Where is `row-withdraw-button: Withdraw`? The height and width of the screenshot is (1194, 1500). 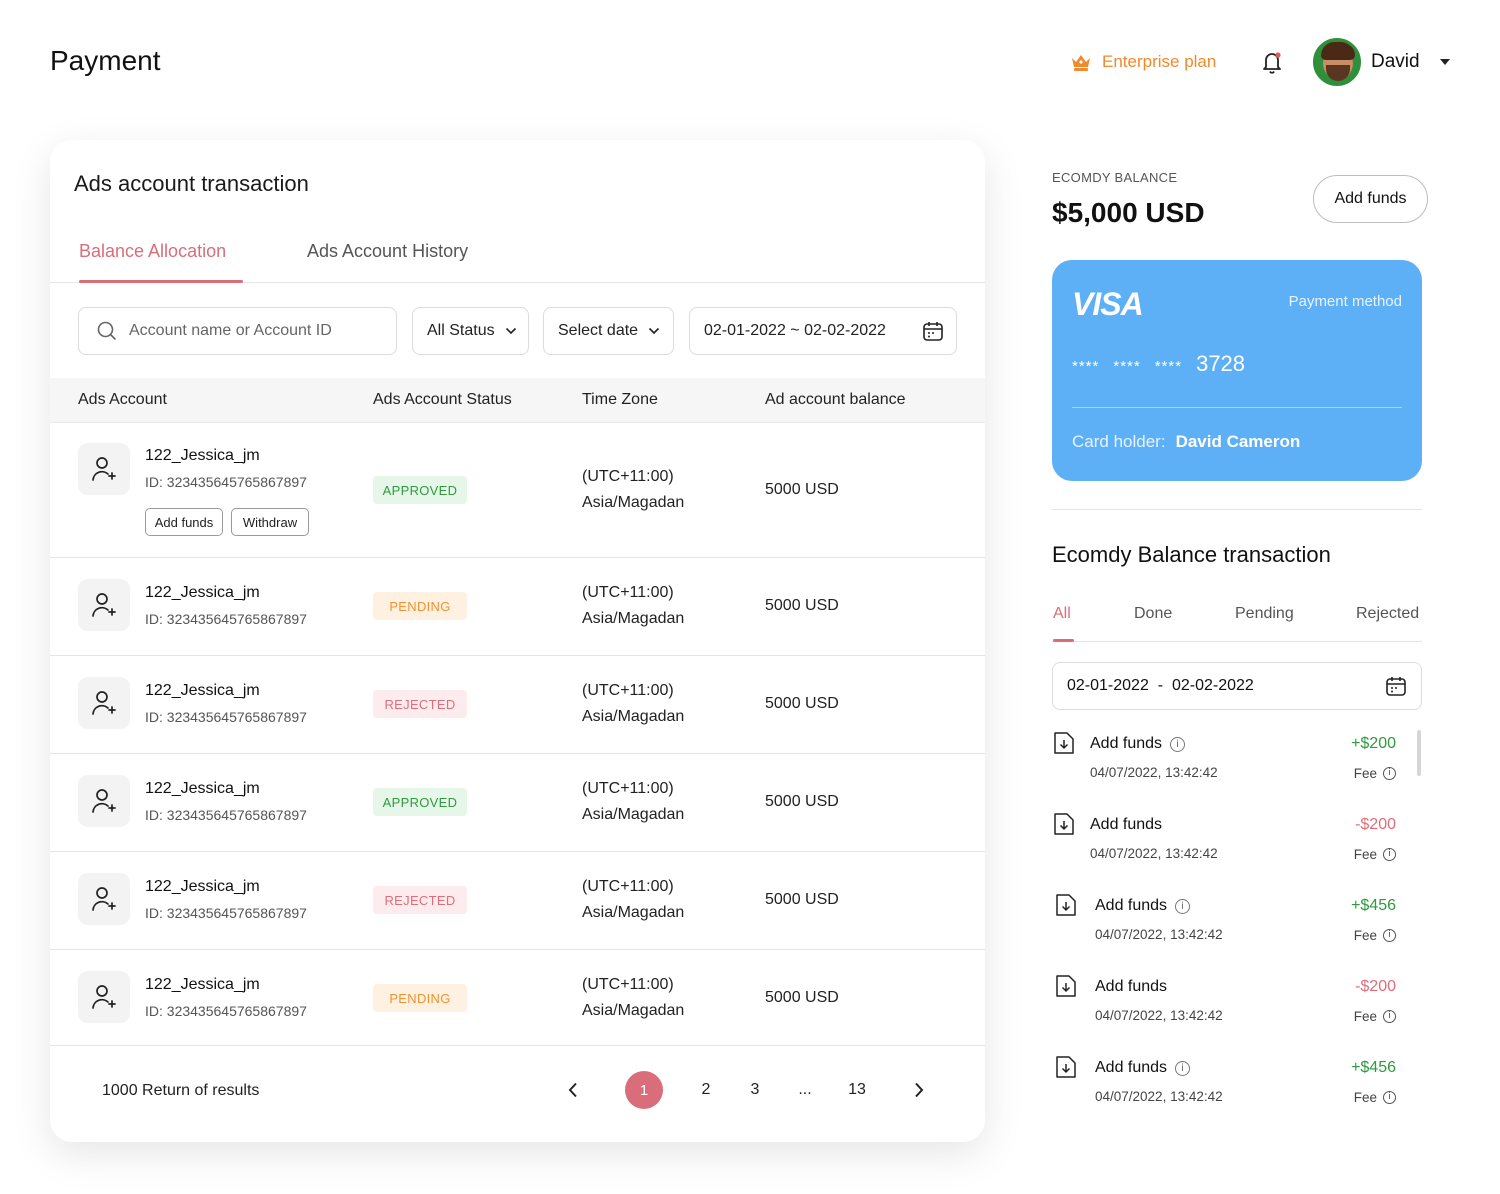 row-withdraw-button: Withdraw is located at coordinates (270, 522).